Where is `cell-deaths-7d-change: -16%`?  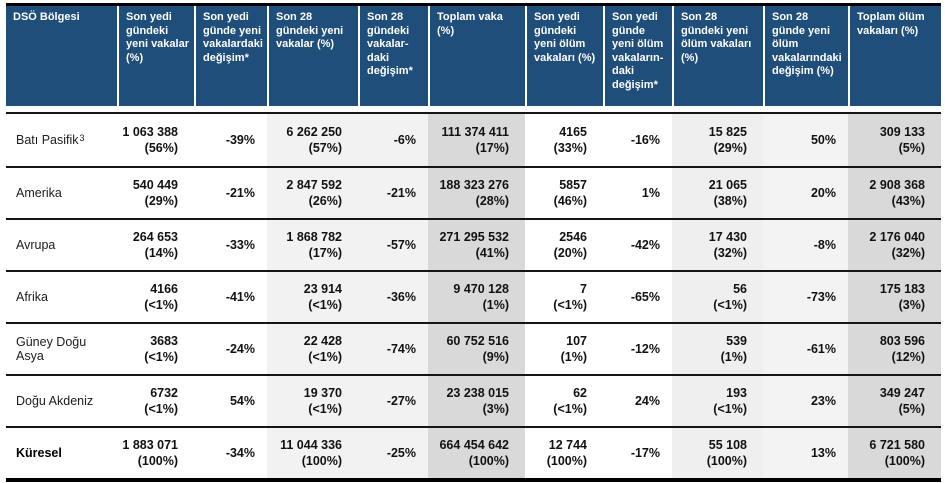 cell-deaths-7d-change: -16% is located at coordinates (645, 140).